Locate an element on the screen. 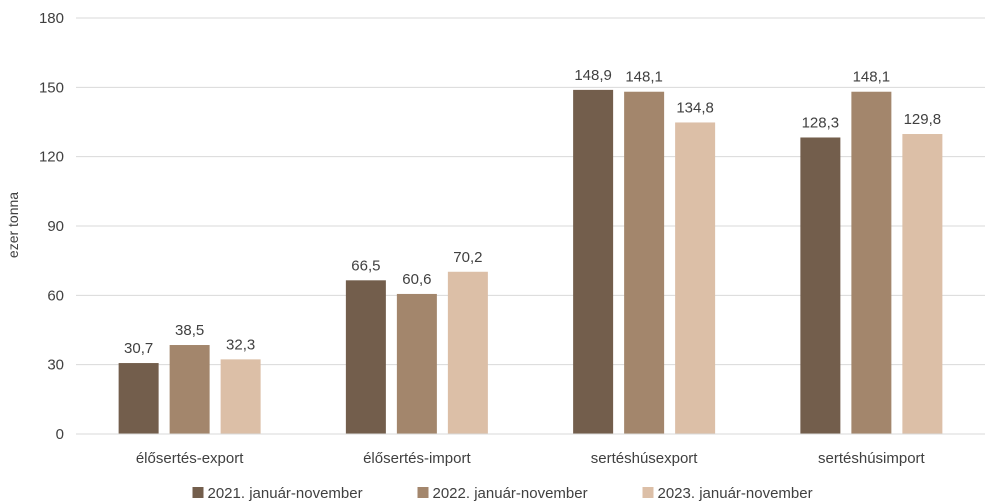 This screenshot has width=990, height=504. data-label: 60,6 is located at coordinates (416, 279).